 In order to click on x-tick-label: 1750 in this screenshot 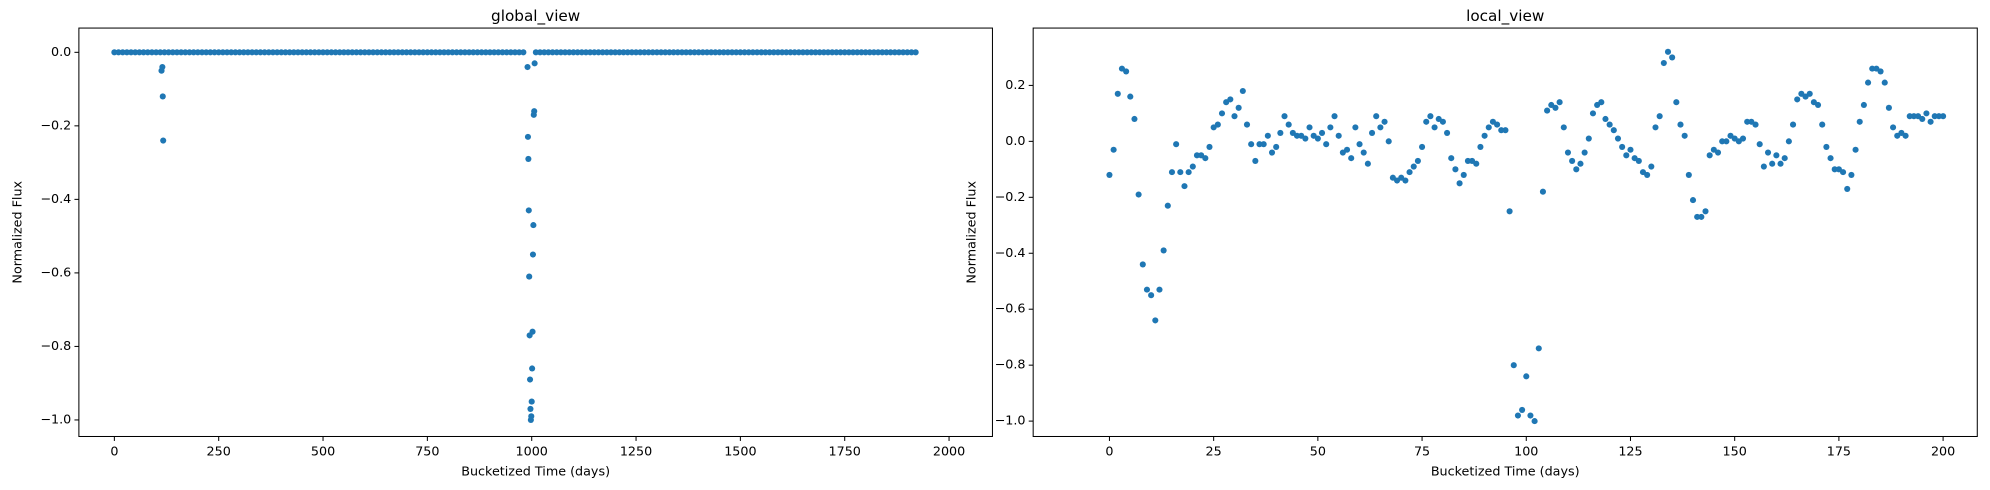, I will do `click(845, 450)`.